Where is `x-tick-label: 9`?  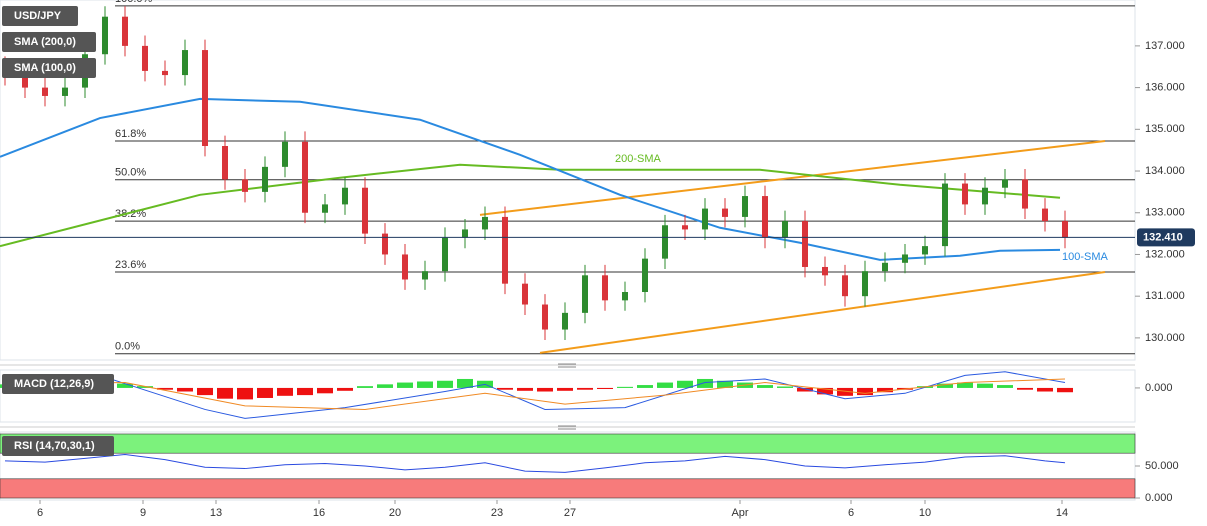
x-tick-label: 9 is located at coordinates (143, 513).